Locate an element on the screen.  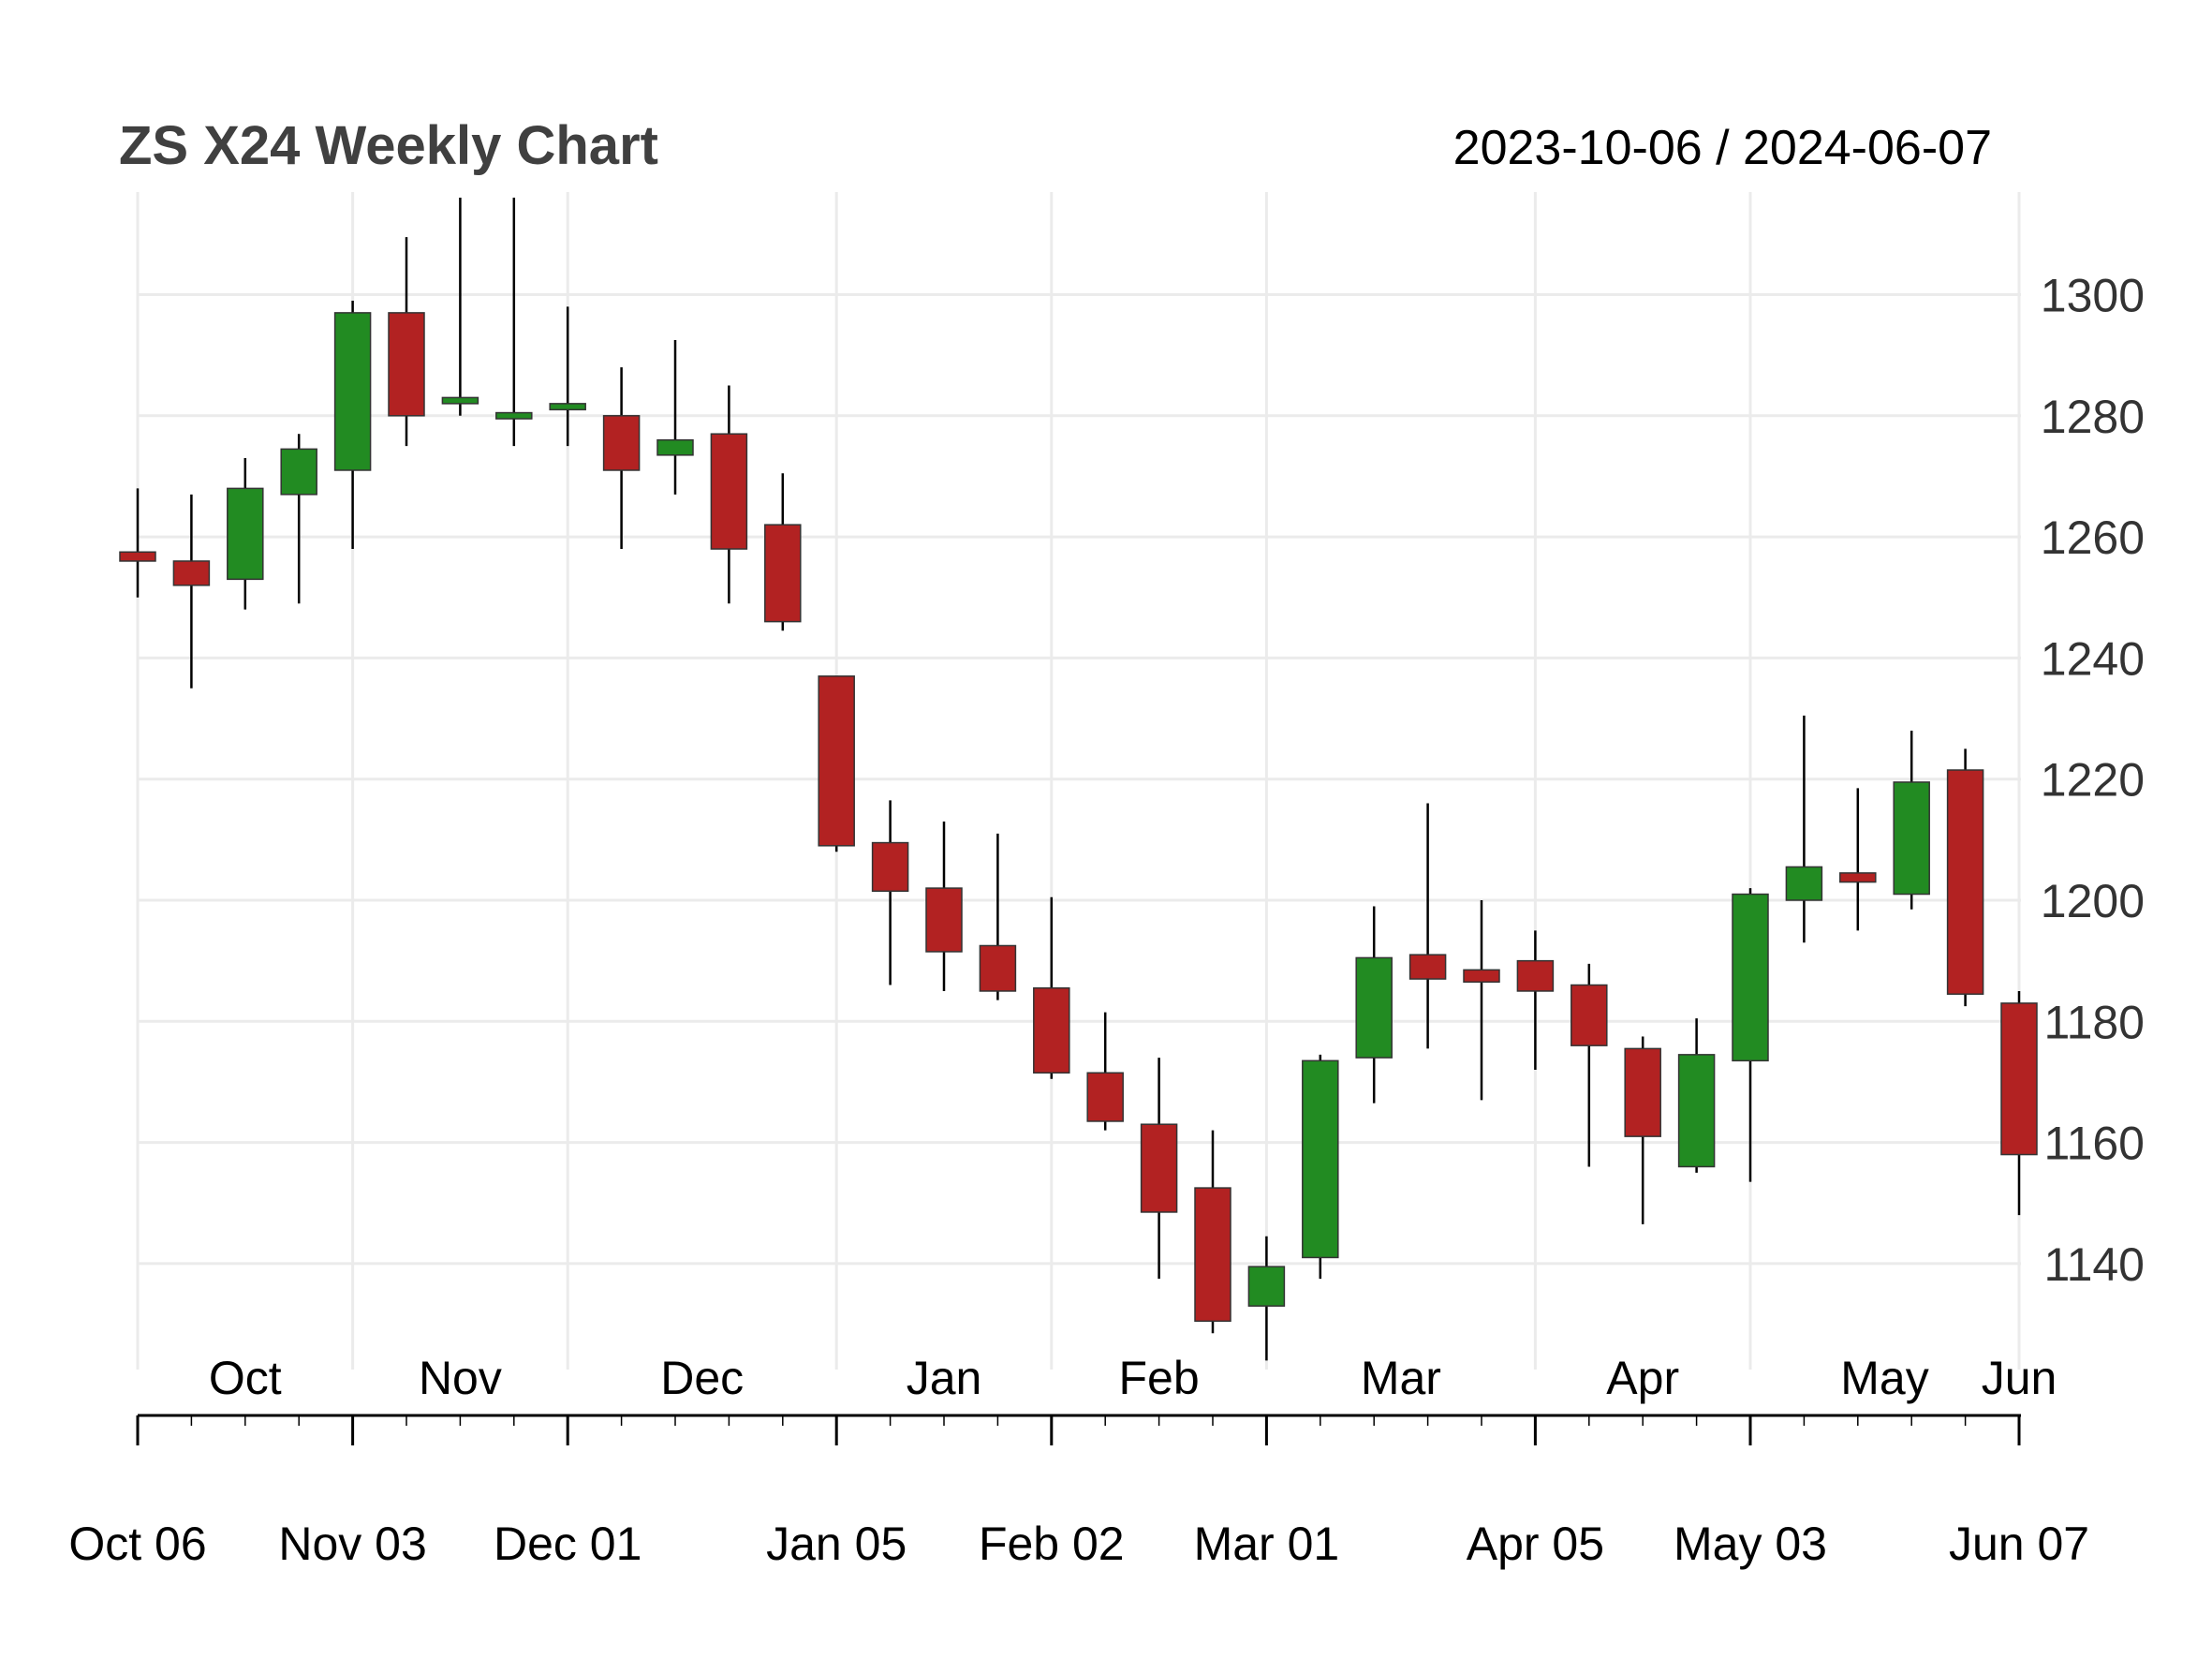
date-tick-label: Jun 07 is located at coordinates (2019, 1544).